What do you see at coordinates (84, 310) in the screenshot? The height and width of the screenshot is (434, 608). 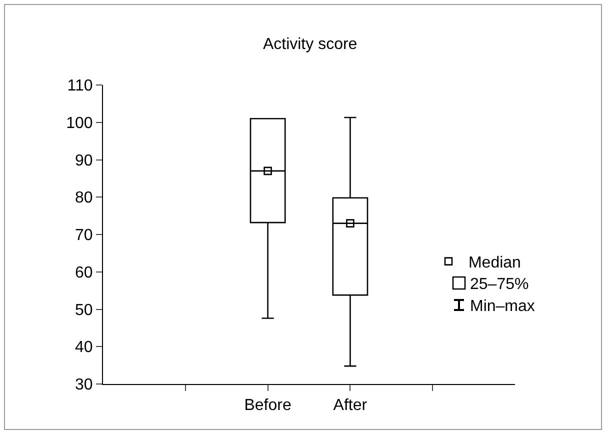 I see `y-tick-label: 50` at bounding box center [84, 310].